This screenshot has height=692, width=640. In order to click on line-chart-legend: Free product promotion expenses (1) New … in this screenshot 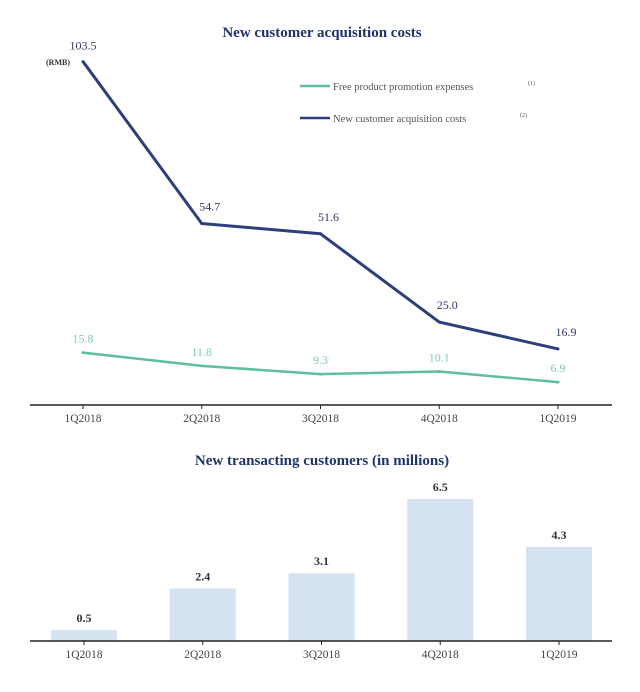, I will do `click(417, 102)`.